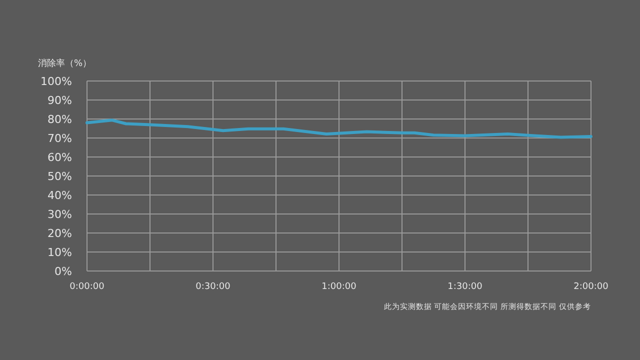  Describe the element at coordinates (60, 100) in the screenshot. I see `y-tick-label: 90%` at that location.